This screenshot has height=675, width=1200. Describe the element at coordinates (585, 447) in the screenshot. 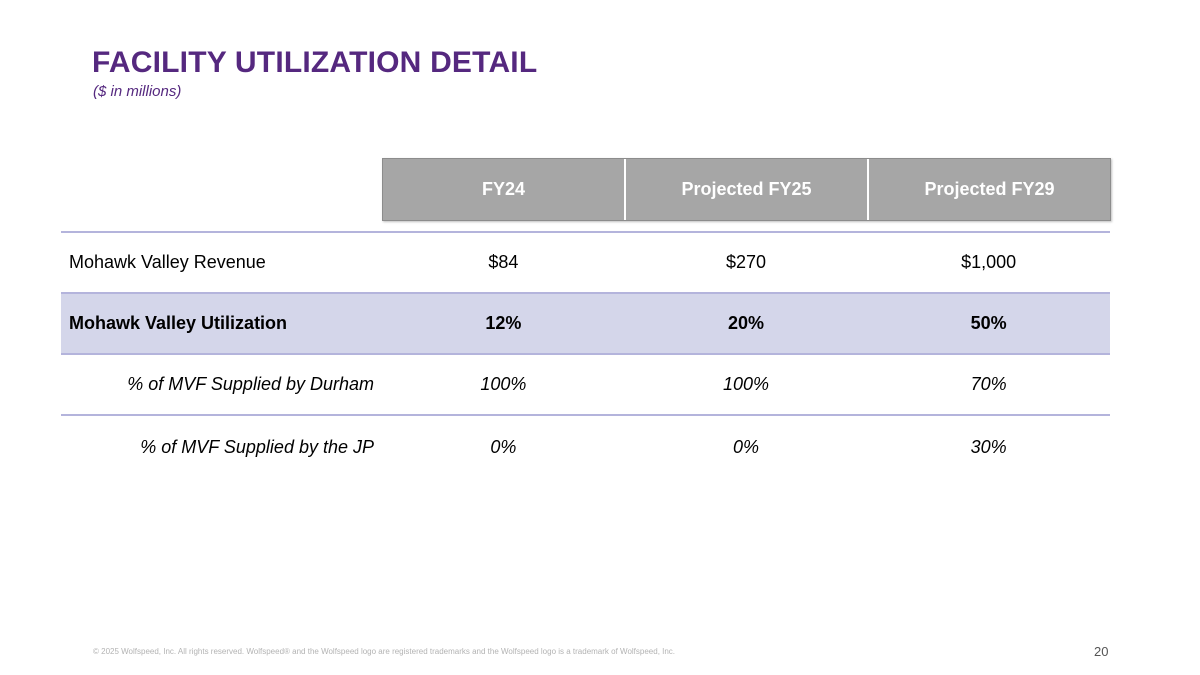

I see `table-row-jp: % of MVF Supplied by the JP 0% 0% 30%` at that location.